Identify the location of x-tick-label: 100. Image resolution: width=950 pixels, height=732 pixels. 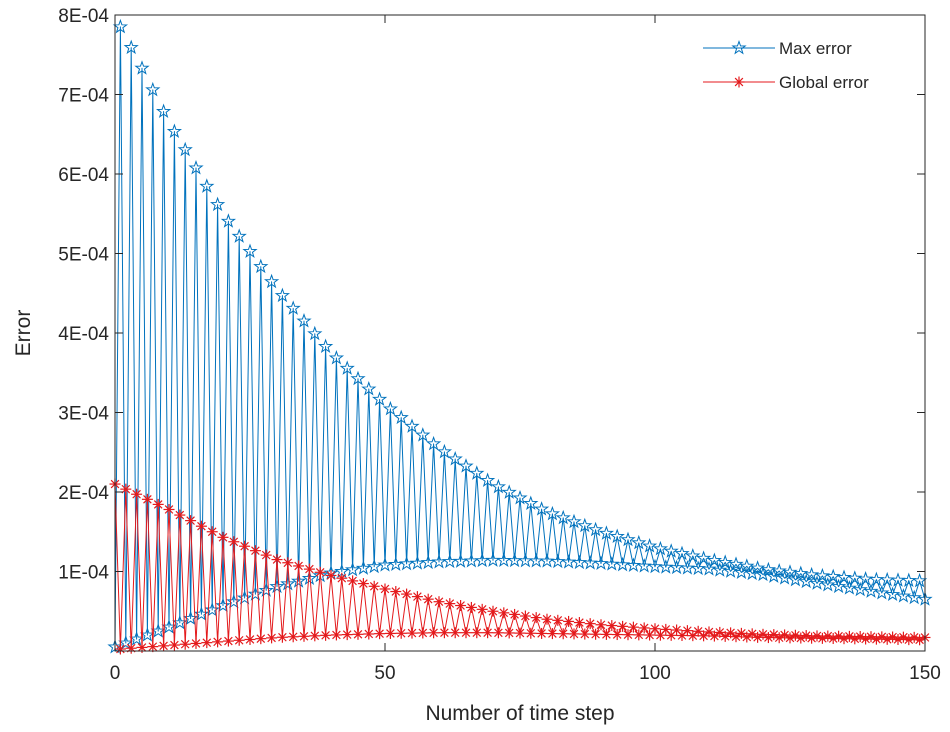
(655, 673).